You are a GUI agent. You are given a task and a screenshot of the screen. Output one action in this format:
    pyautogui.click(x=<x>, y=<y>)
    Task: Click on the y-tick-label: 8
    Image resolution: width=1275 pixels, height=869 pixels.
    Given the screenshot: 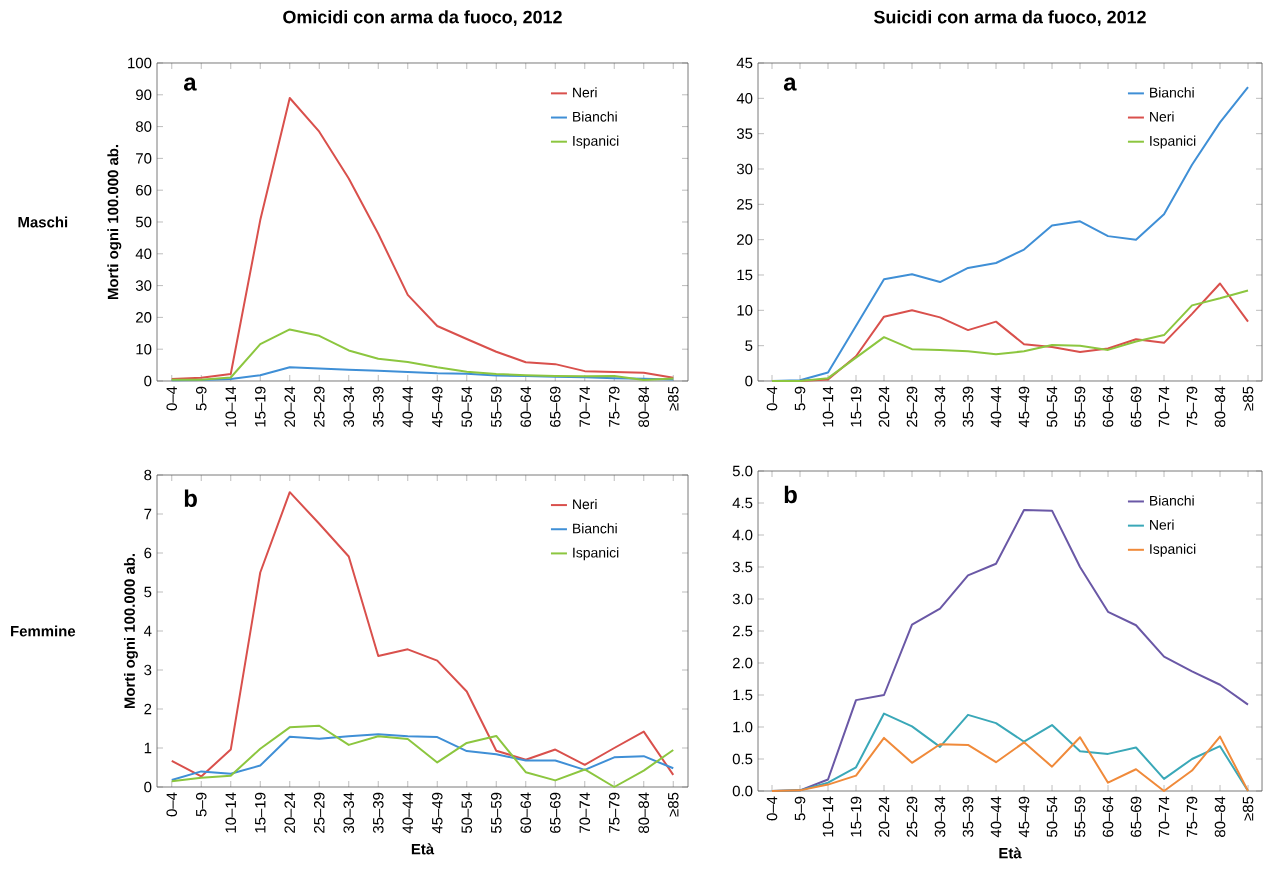 What is the action you would take?
    pyautogui.click(x=148, y=475)
    